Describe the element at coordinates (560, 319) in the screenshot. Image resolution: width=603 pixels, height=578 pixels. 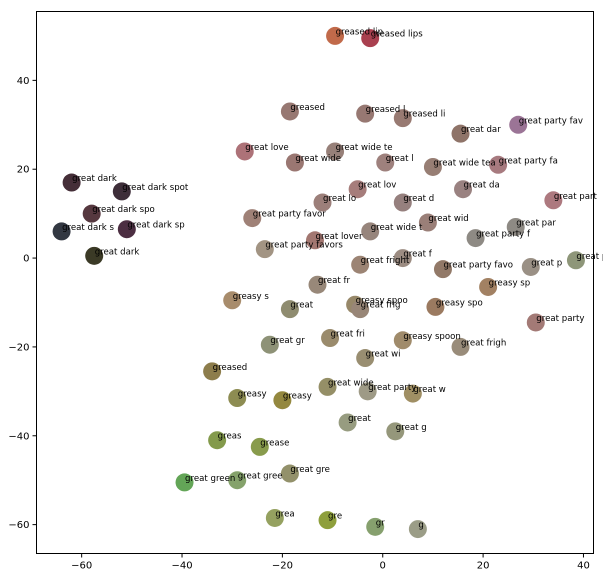
I see `point-label: great party` at that location.